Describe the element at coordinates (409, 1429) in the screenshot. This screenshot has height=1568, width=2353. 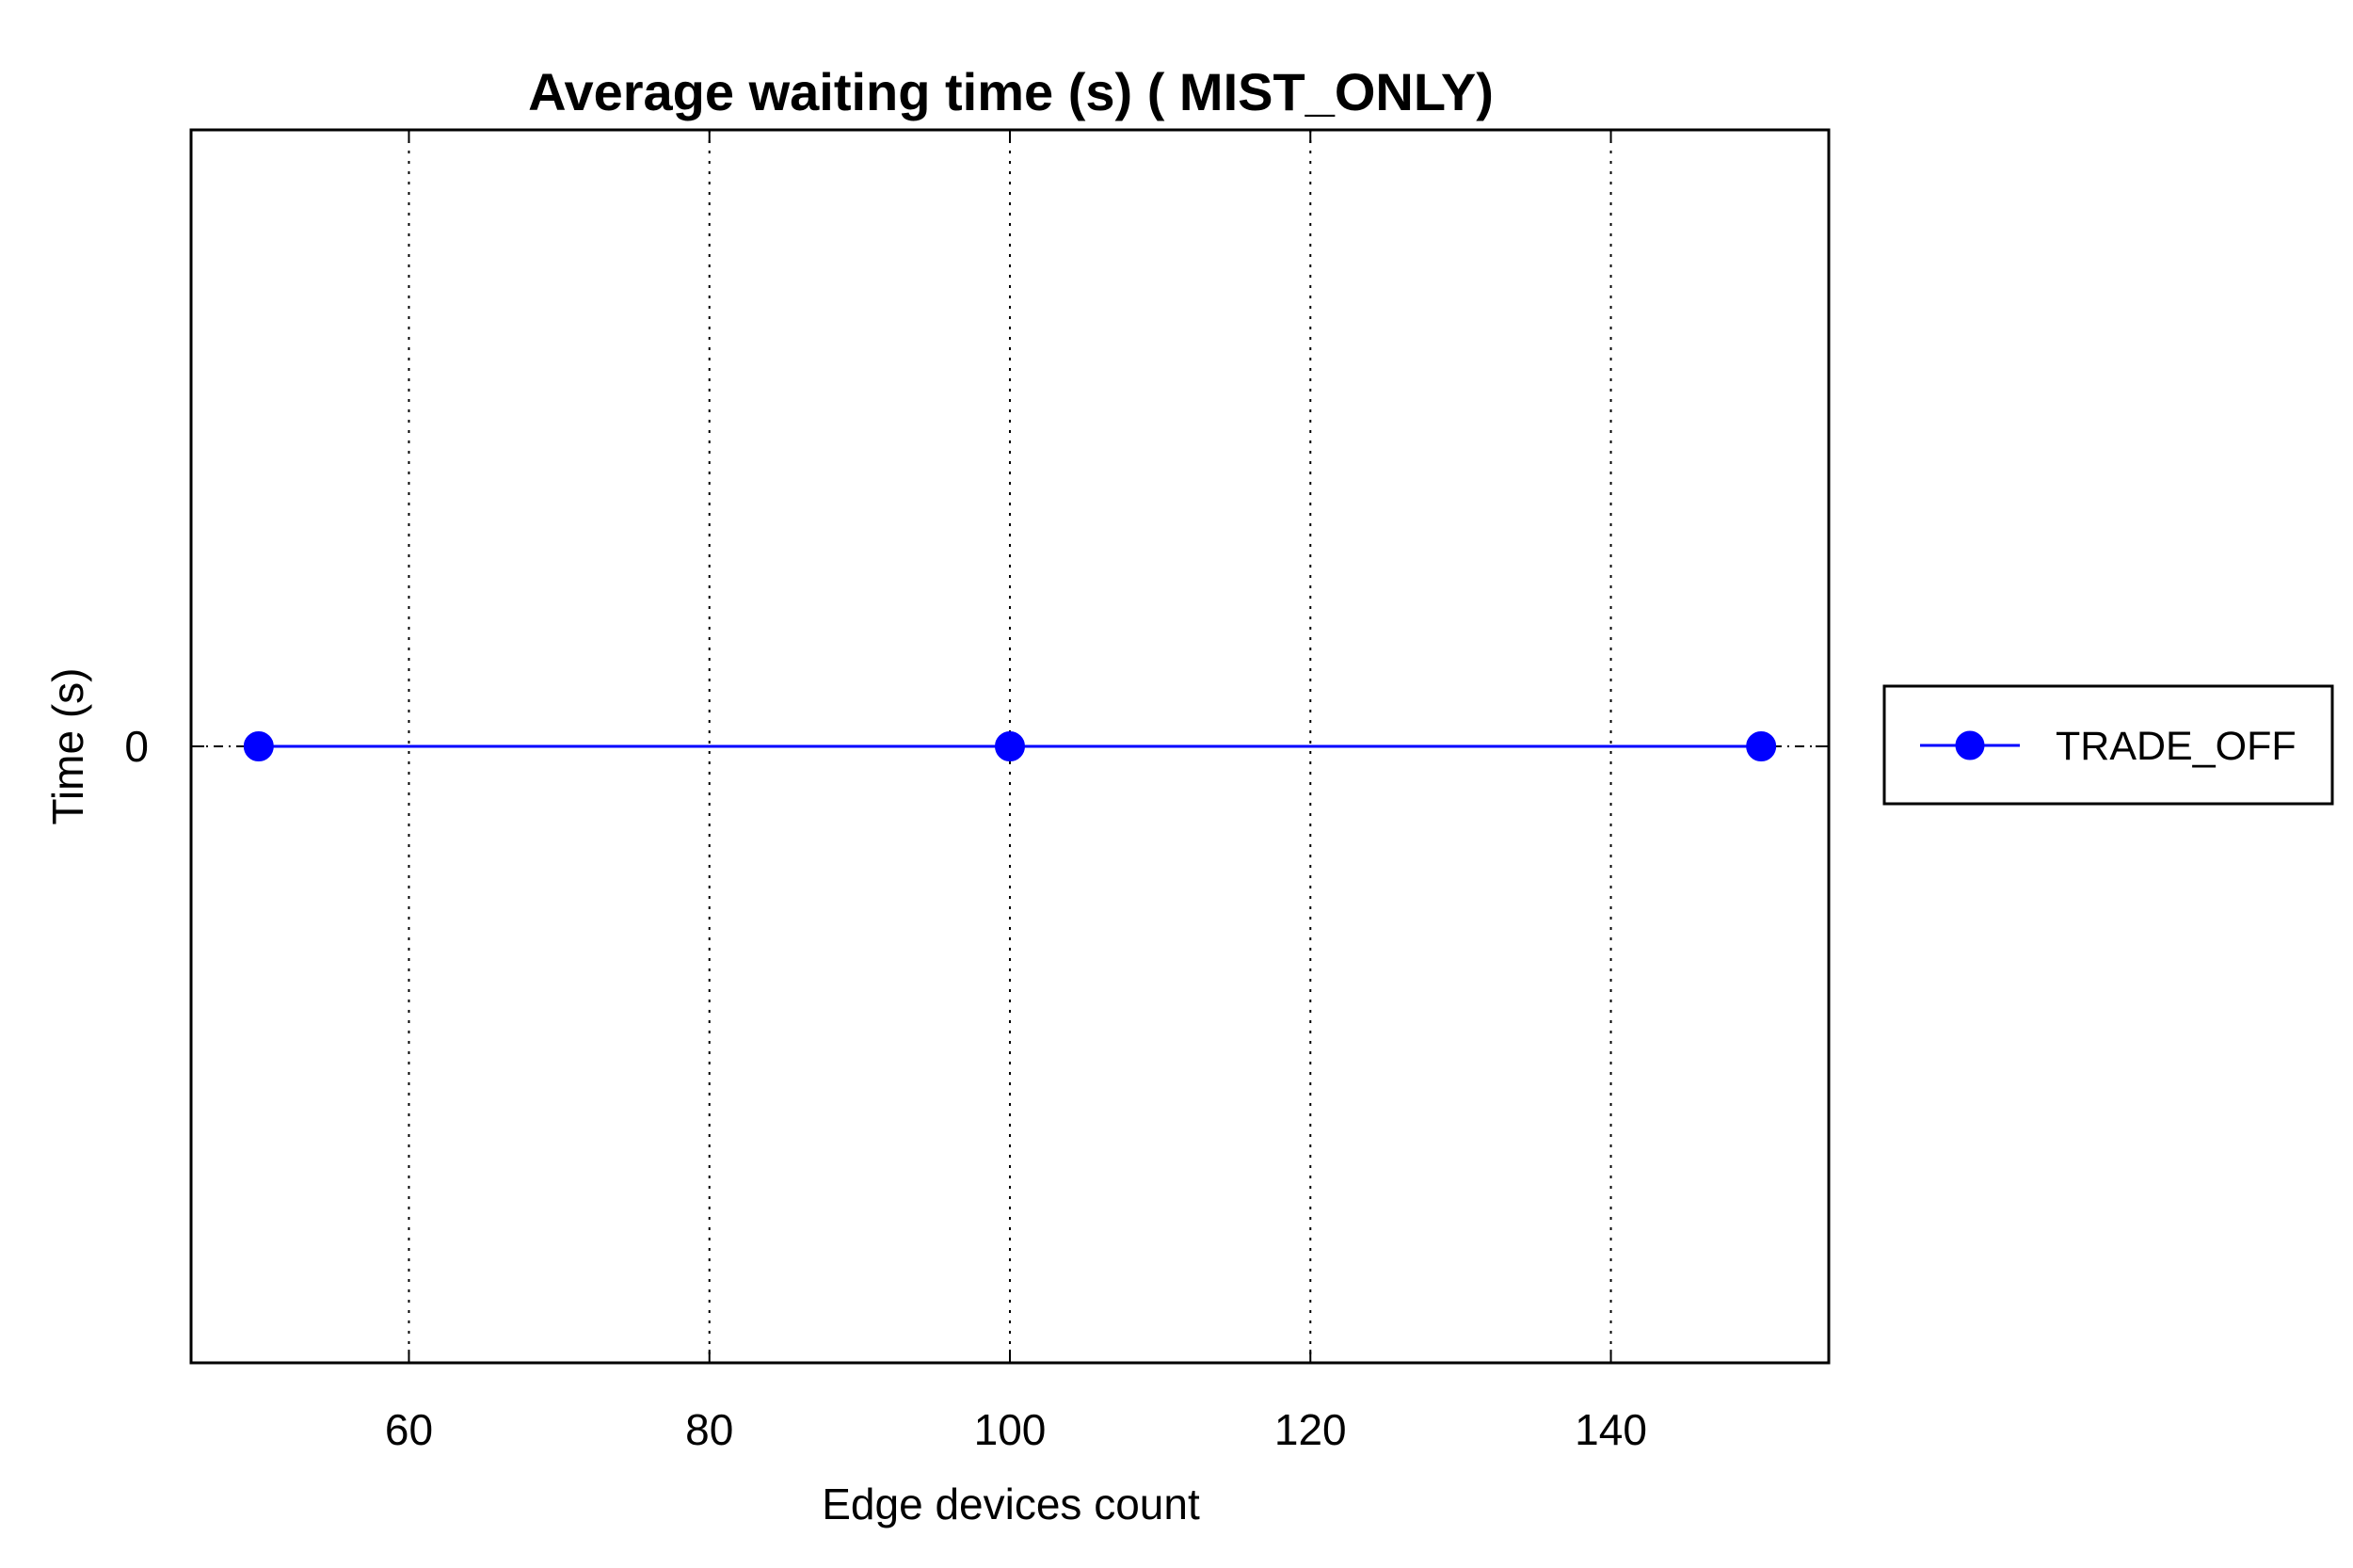
I see `x-tick-label: 60` at that location.